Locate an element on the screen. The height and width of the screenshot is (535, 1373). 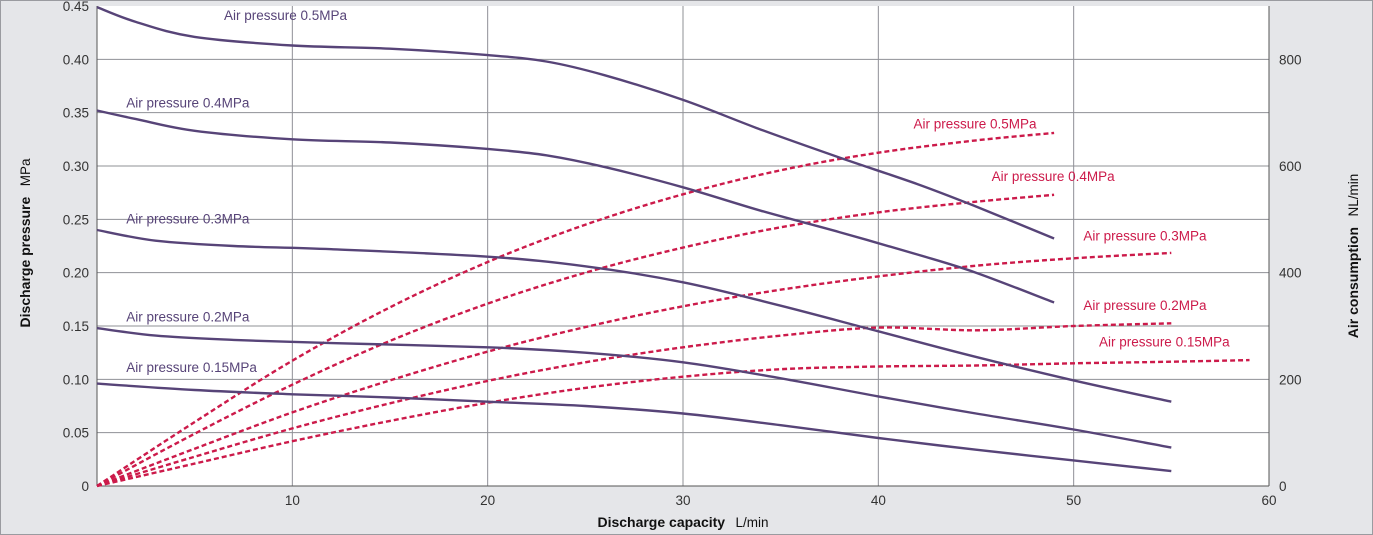
y-tick-label: 0.15 is located at coordinates (76, 326).